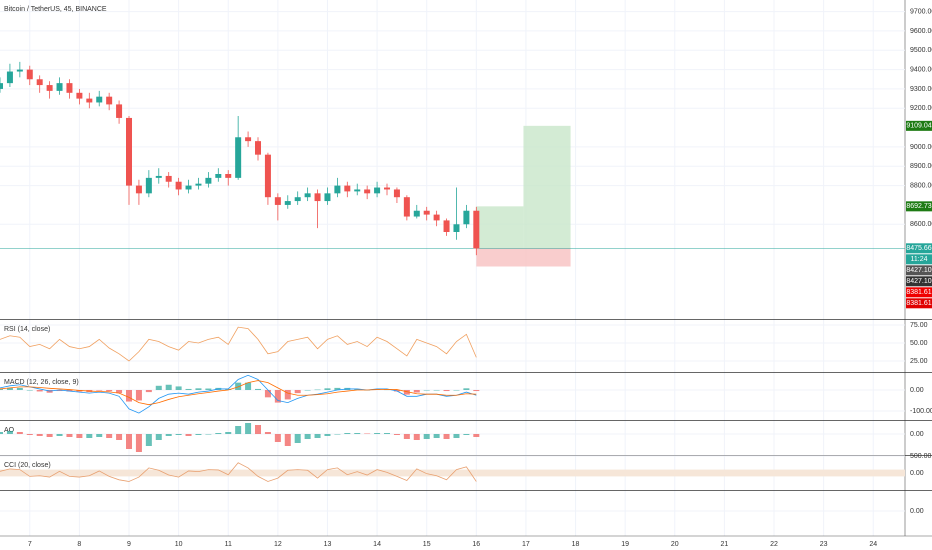 The image size is (932, 550). I want to click on price-label: 8427.10, so click(918, 270).